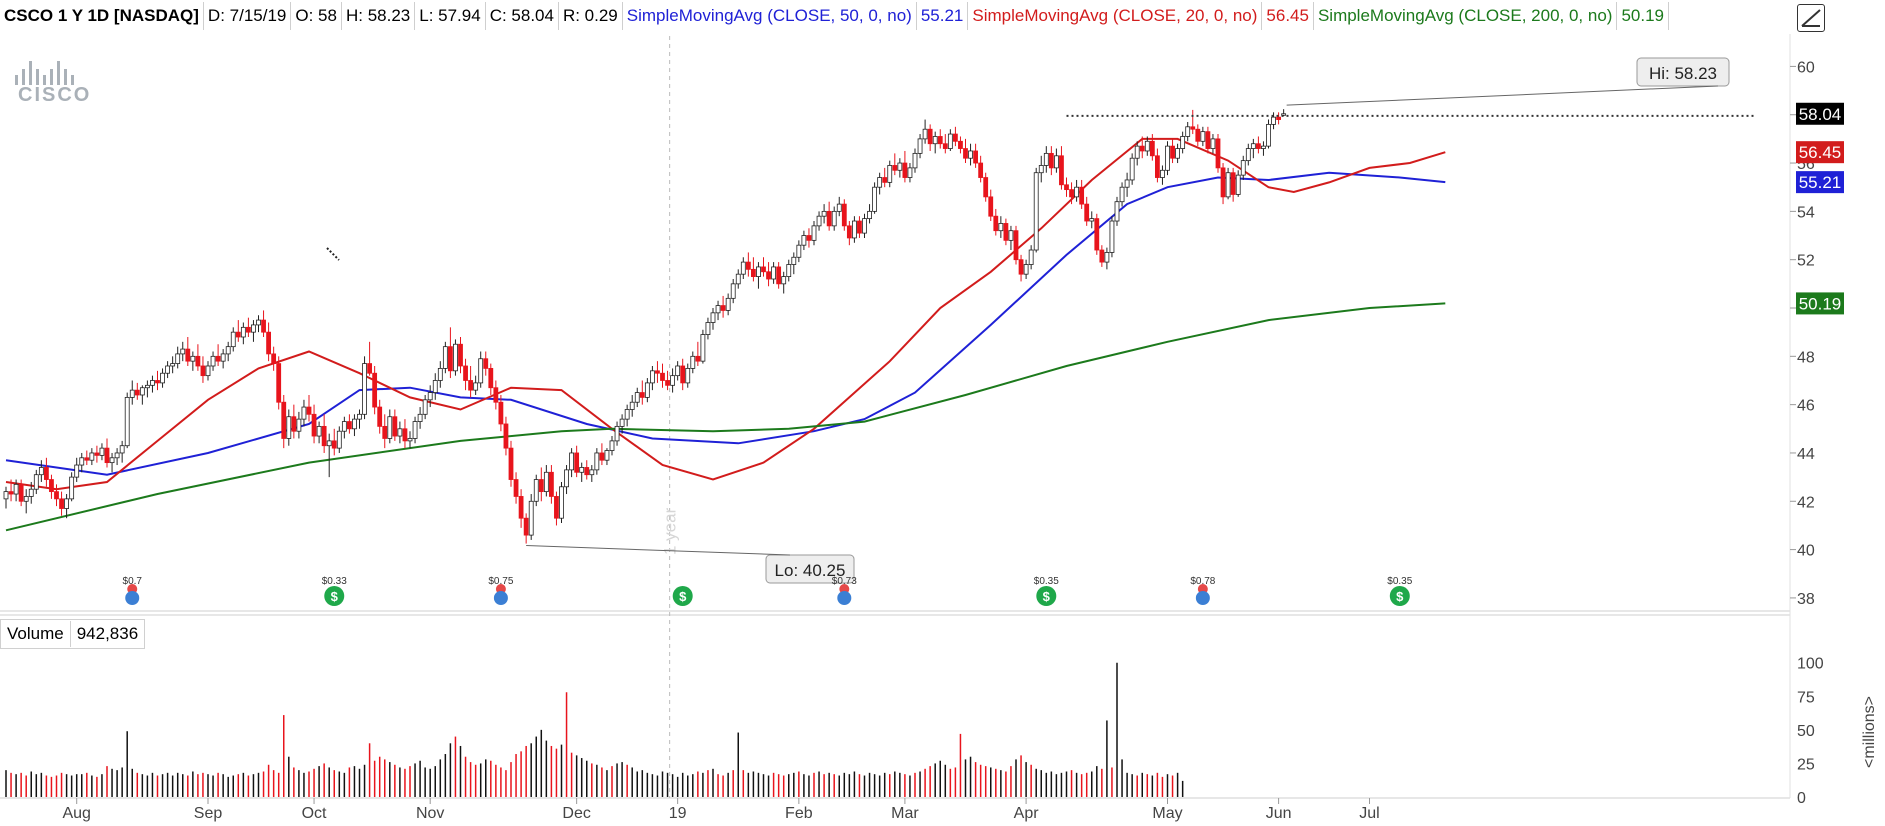 This screenshot has width=1885, height=826. I want to click on sma20-price-tag: 56.45, so click(1820, 152).